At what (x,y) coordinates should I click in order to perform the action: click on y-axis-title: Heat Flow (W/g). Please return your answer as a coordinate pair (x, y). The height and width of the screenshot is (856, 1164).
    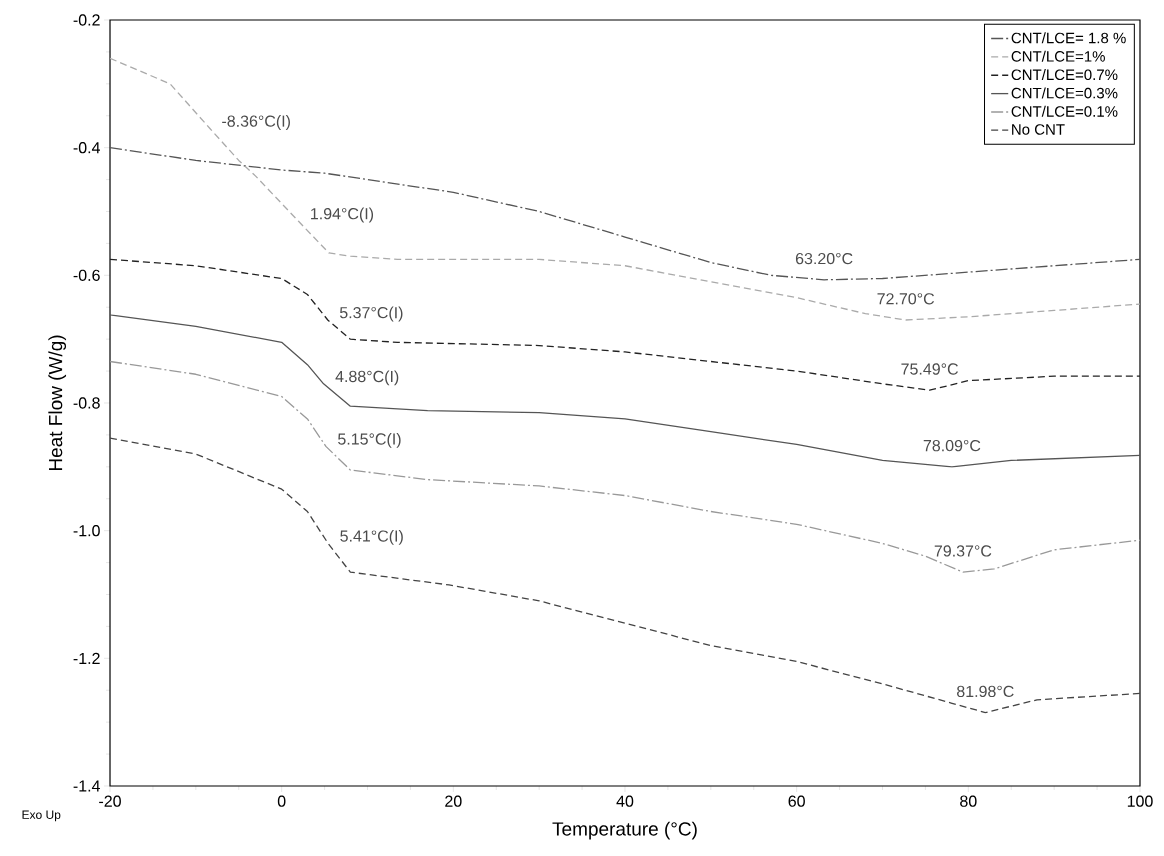
    Looking at the image, I should click on (57, 403).